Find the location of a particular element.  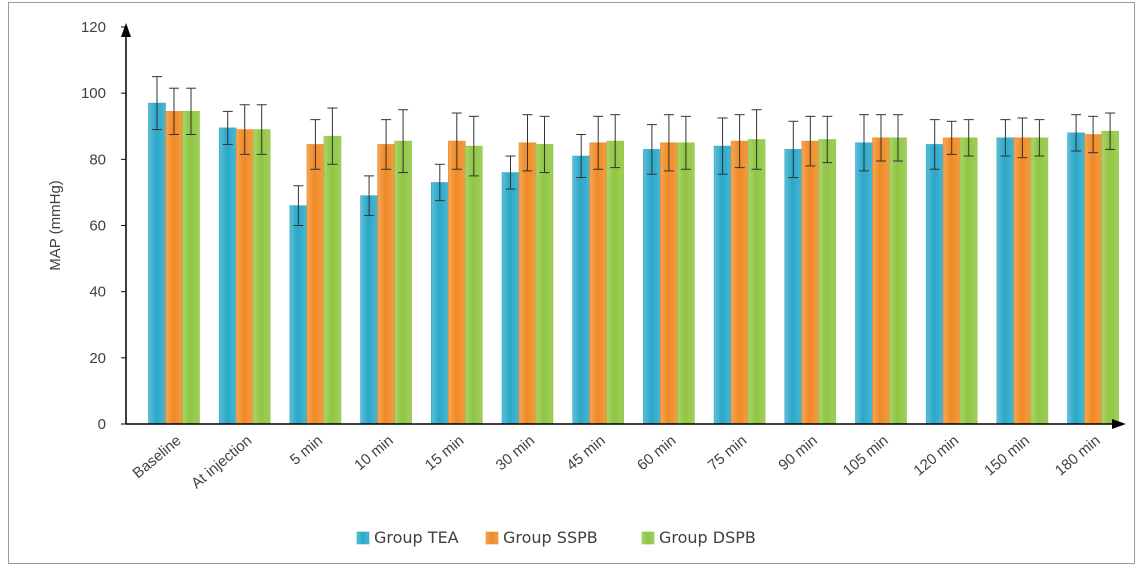

bar-group-dspb-baseline is located at coordinates (191, 268).